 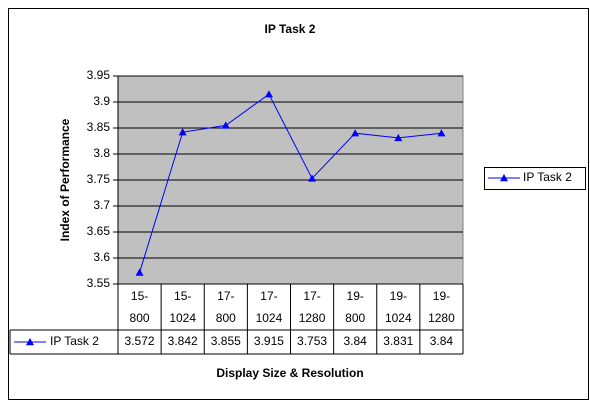 What do you see at coordinates (99, 75) in the screenshot?
I see `y-tick-label: 3.95` at bounding box center [99, 75].